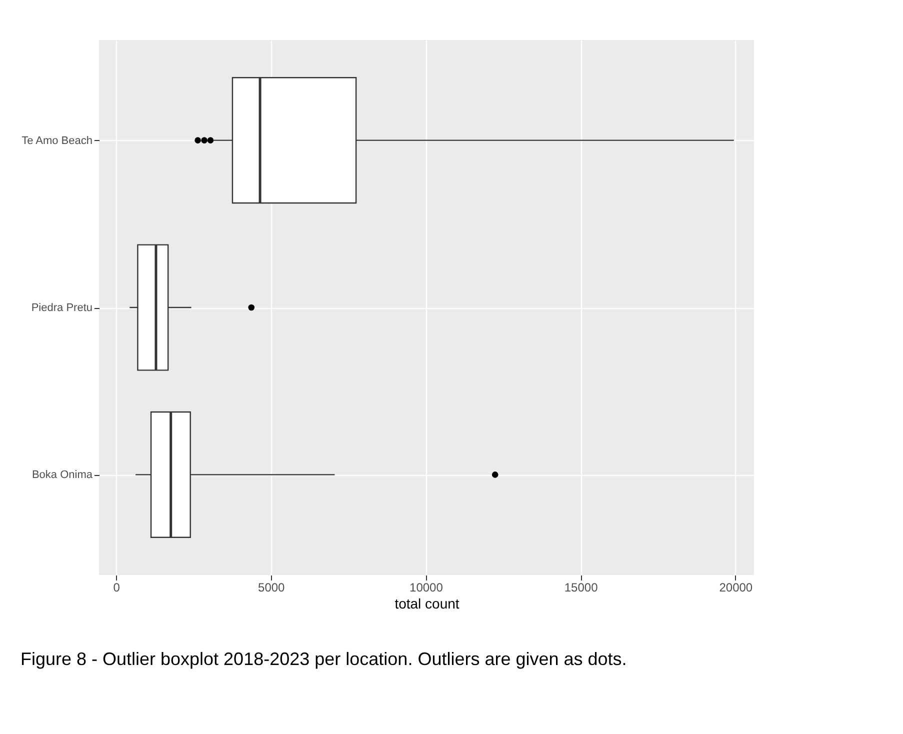  Describe the element at coordinates (581, 587) in the screenshot. I see `x-tick-label: 15000` at that location.